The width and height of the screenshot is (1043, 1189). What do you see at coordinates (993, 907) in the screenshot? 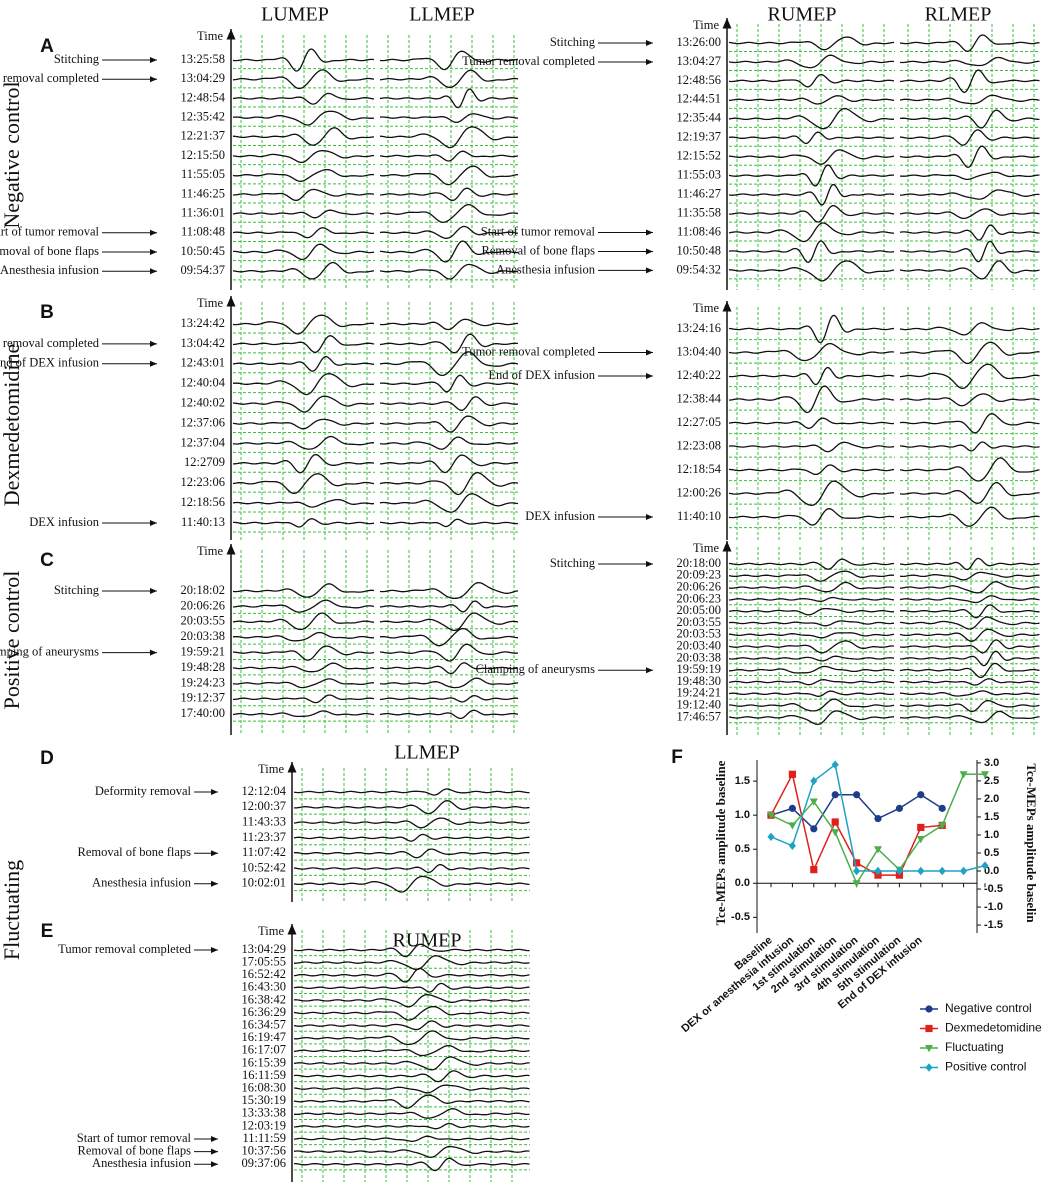
I see `y2-tick-label: -1.0` at bounding box center [993, 907].